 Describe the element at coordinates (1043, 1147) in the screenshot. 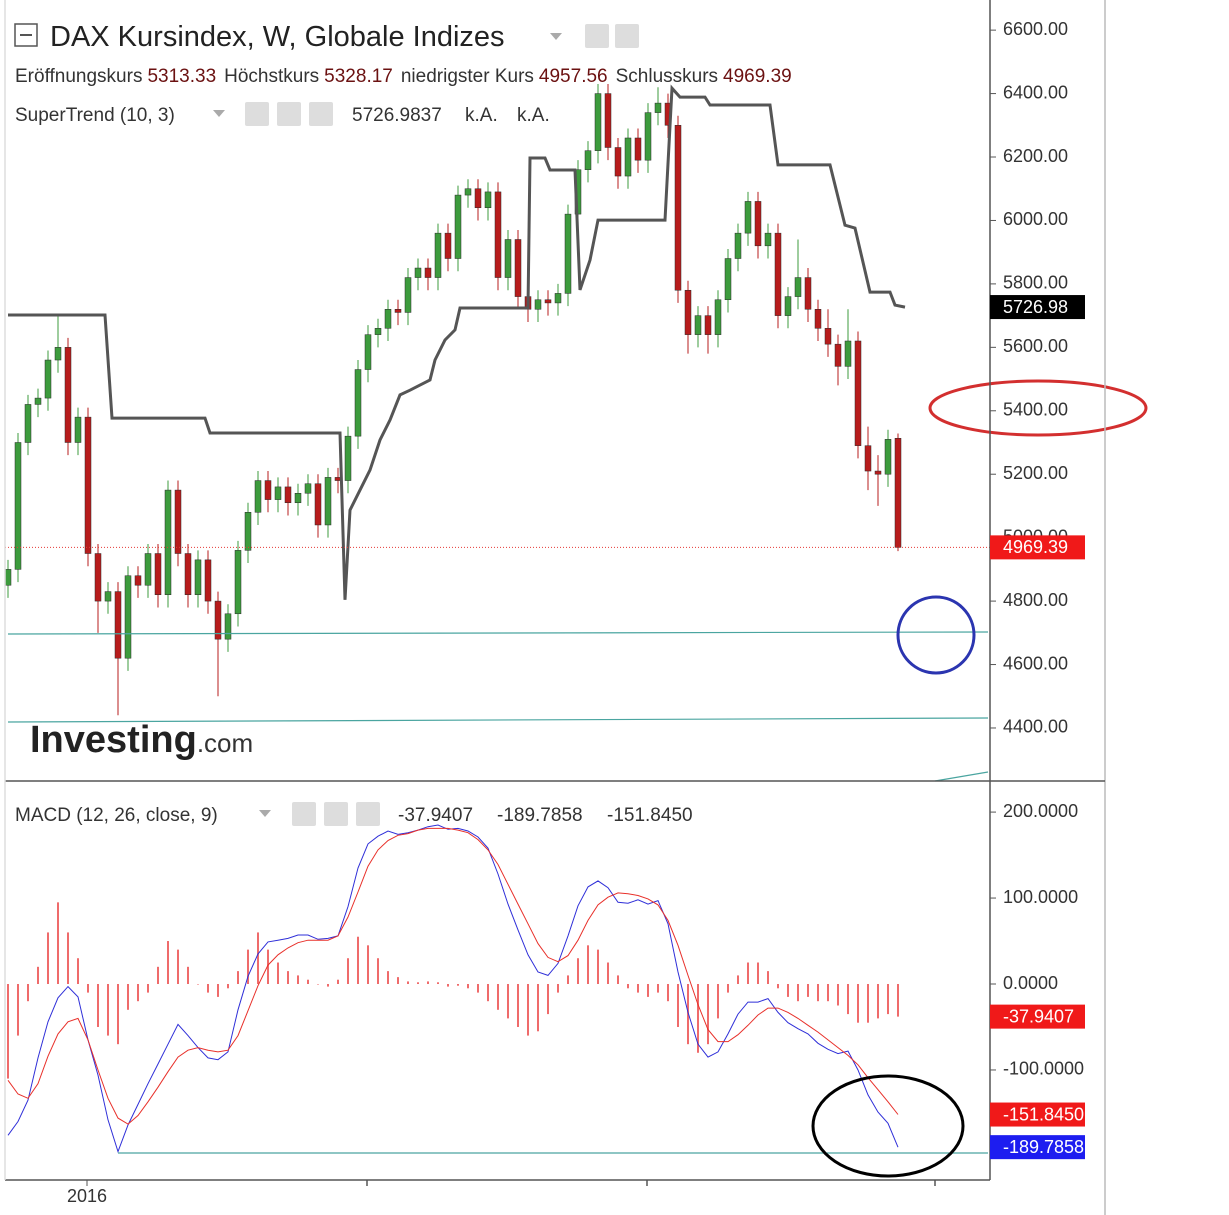

I see `price-badge-label: -189.7858` at that location.